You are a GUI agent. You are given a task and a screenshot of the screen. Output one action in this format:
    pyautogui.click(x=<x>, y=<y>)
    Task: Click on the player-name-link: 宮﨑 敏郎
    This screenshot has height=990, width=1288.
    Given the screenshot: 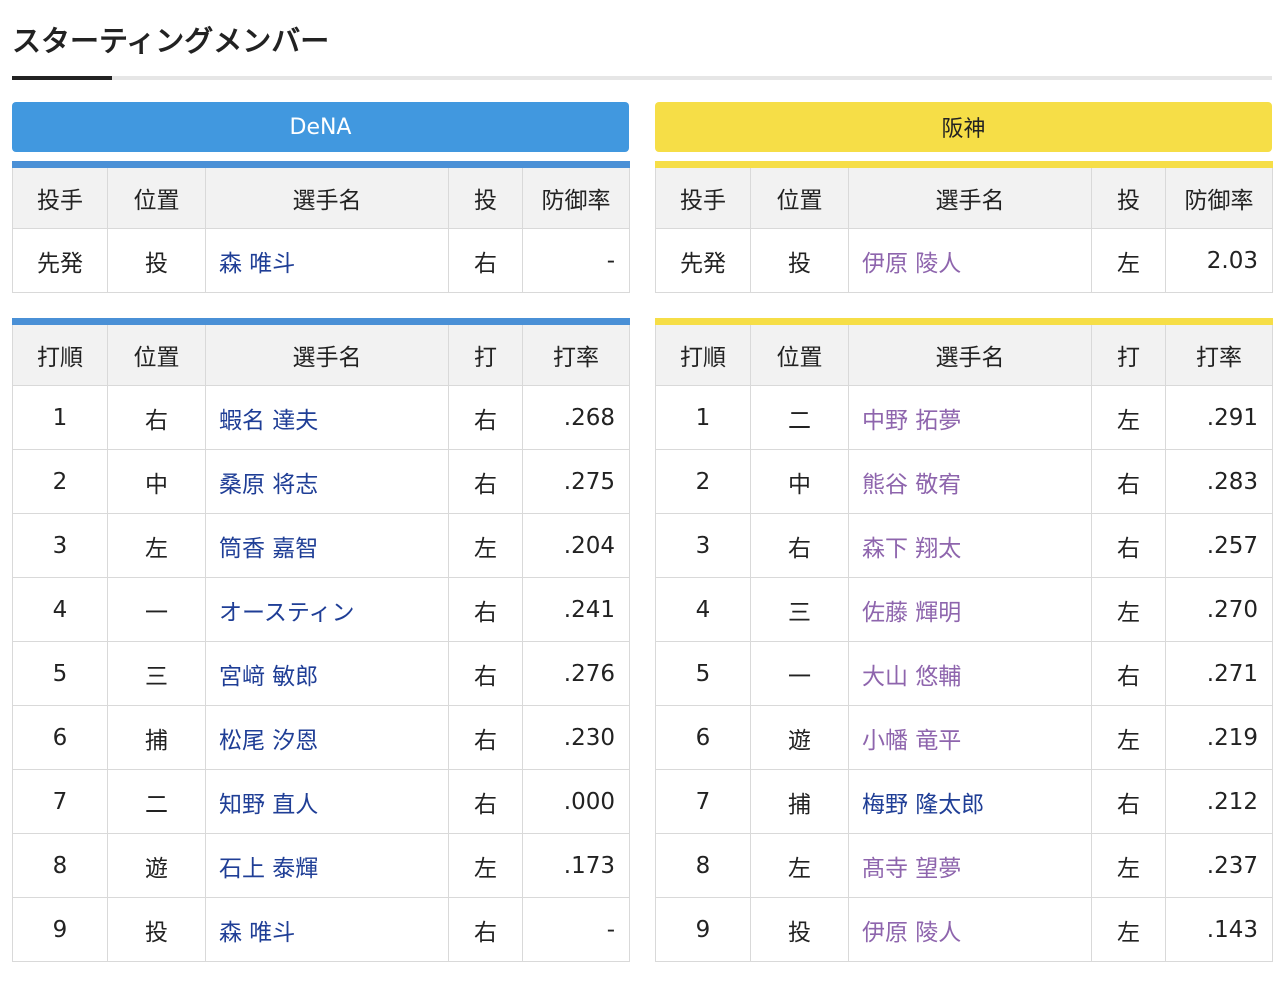 What is the action you would take?
    pyautogui.click(x=327, y=673)
    